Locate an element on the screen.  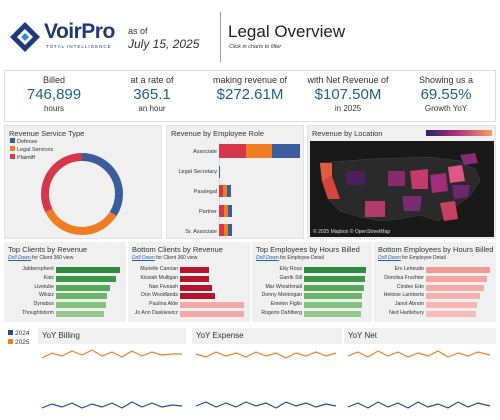
yoy-billing-lines is located at coordinates (112, 380).